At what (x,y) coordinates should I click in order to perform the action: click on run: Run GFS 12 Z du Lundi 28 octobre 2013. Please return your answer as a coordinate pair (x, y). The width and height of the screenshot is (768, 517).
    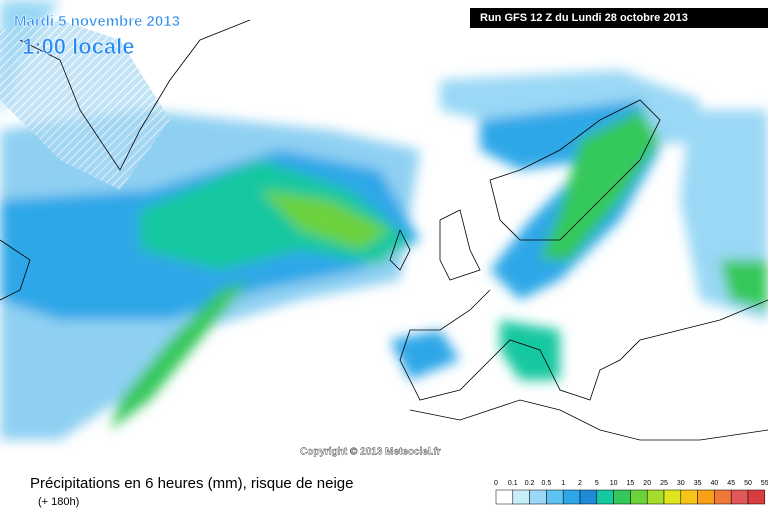
    Looking at the image, I should click on (584, 18).